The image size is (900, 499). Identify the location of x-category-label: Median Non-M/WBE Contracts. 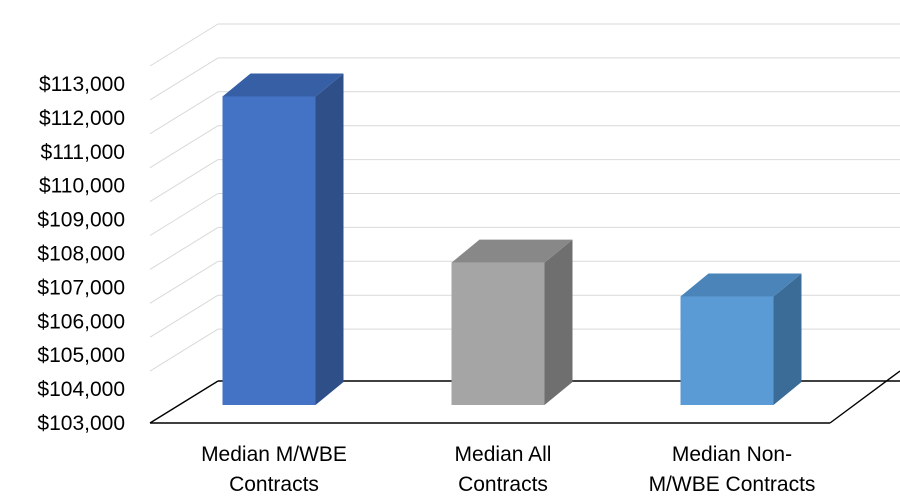
(732, 469).